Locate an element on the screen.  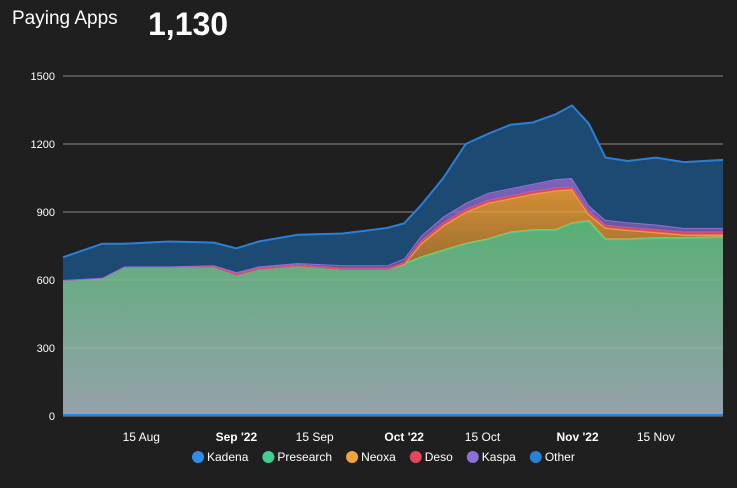
x-tick-label: 15 Sep is located at coordinates (315, 437).